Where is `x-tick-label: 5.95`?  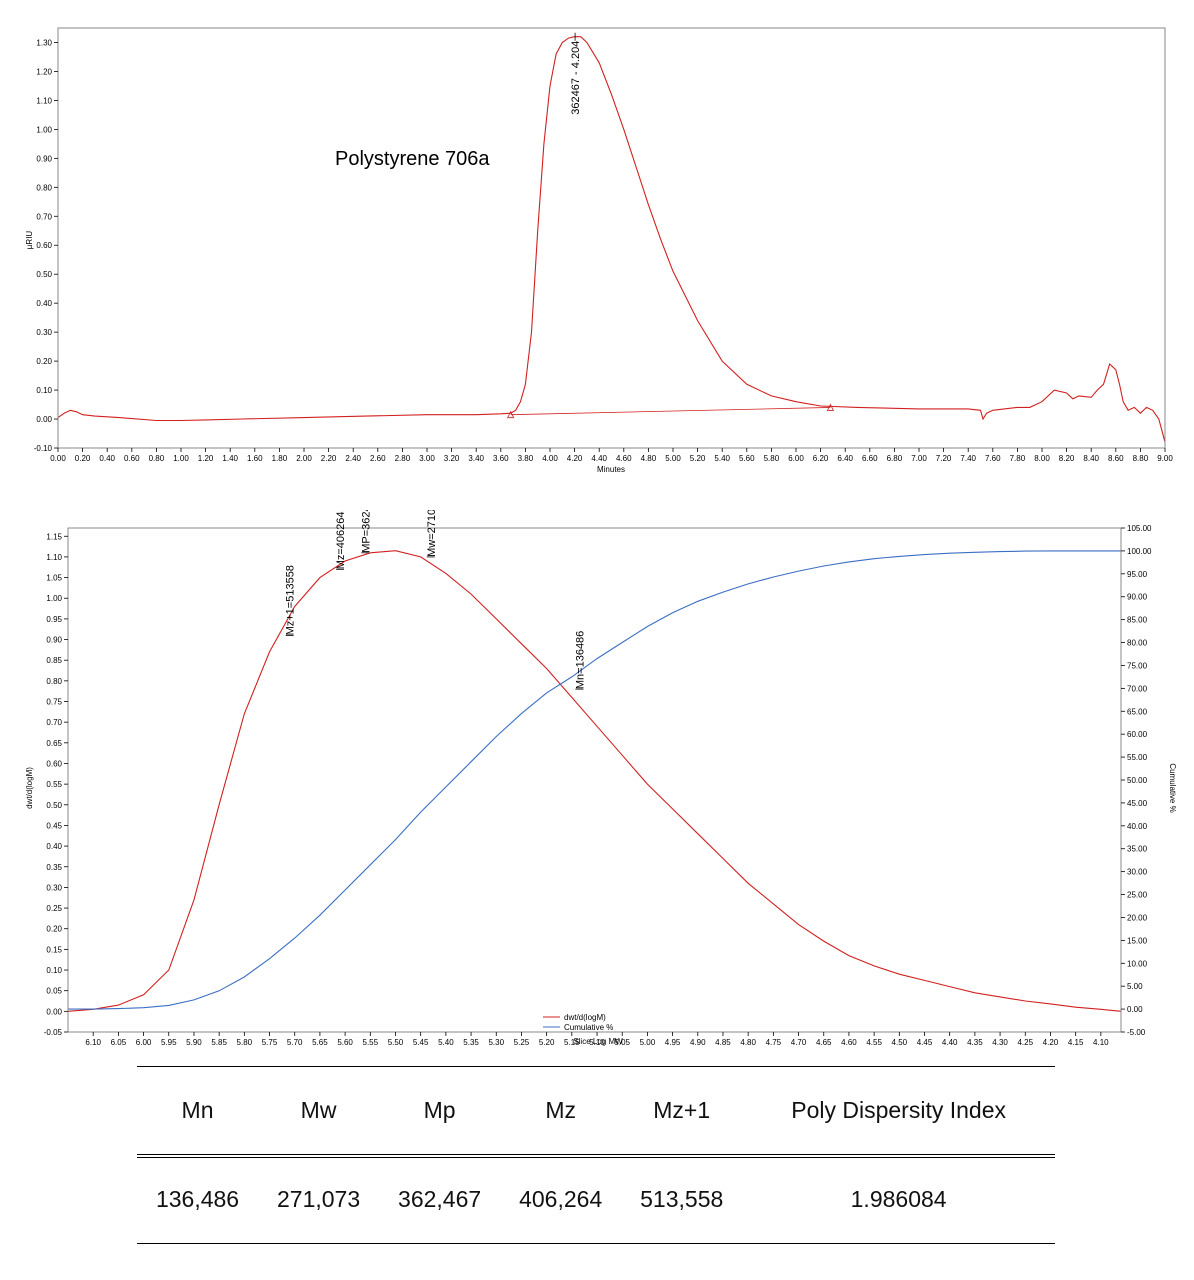 x-tick-label: 5.95 is located at coordinates (169, 1042).